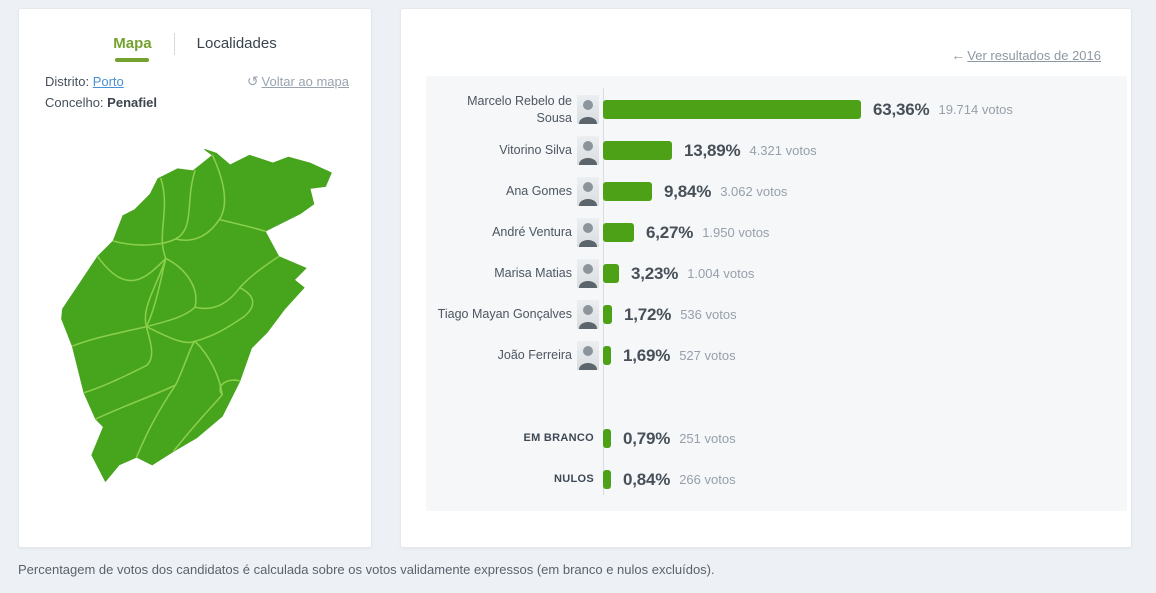 The image size is (1156, 593). Describe the element at coordinates (1034, 55) in the screenshot. I see `results-2016-label: Ver resultados de 2016` at that location.